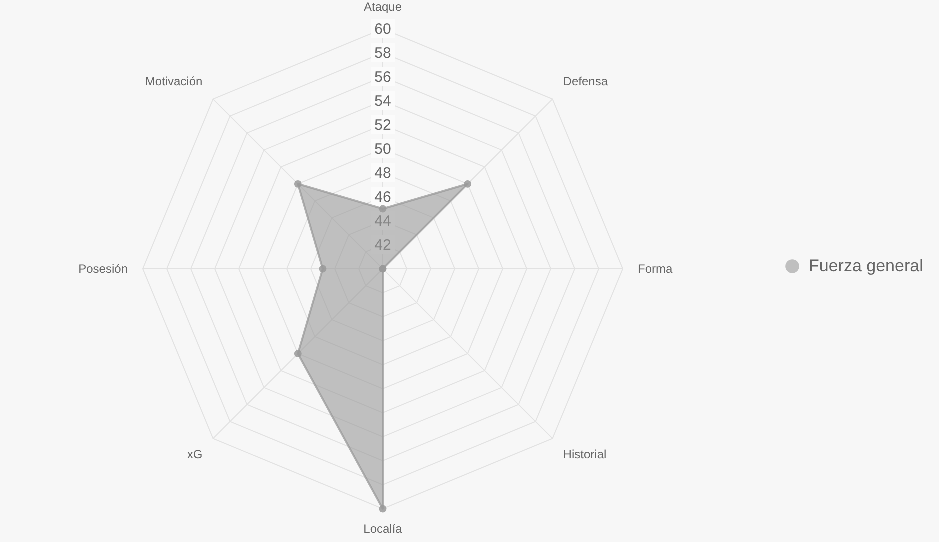  Describe the element at coordinates (174, 81) in the screenshot. I see `spoke-label: Motivación` at that location.